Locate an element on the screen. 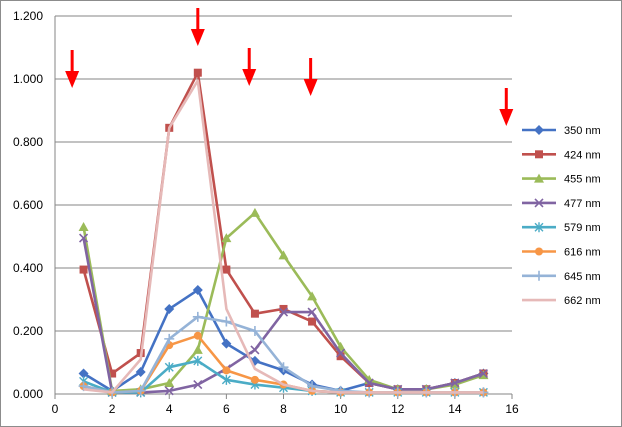  legend-item: 455 nm is located at coordinates (561, 179).